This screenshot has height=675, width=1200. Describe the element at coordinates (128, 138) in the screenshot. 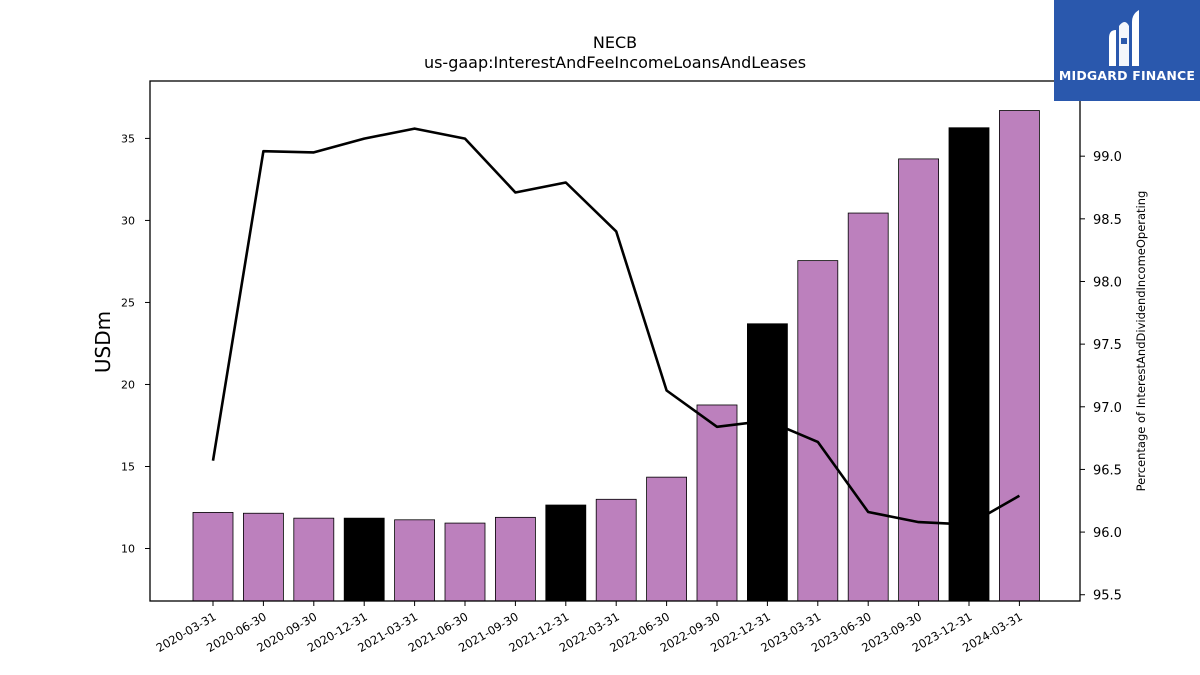

I see `y-tick-label: 35` at that location.